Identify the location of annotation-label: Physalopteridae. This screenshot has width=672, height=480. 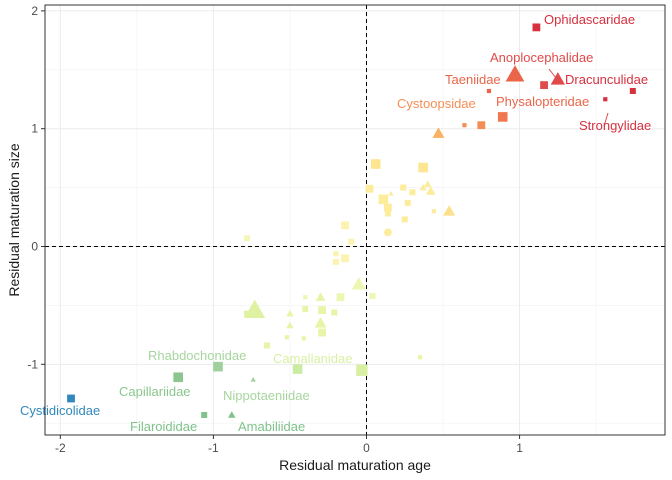
(542, 101).